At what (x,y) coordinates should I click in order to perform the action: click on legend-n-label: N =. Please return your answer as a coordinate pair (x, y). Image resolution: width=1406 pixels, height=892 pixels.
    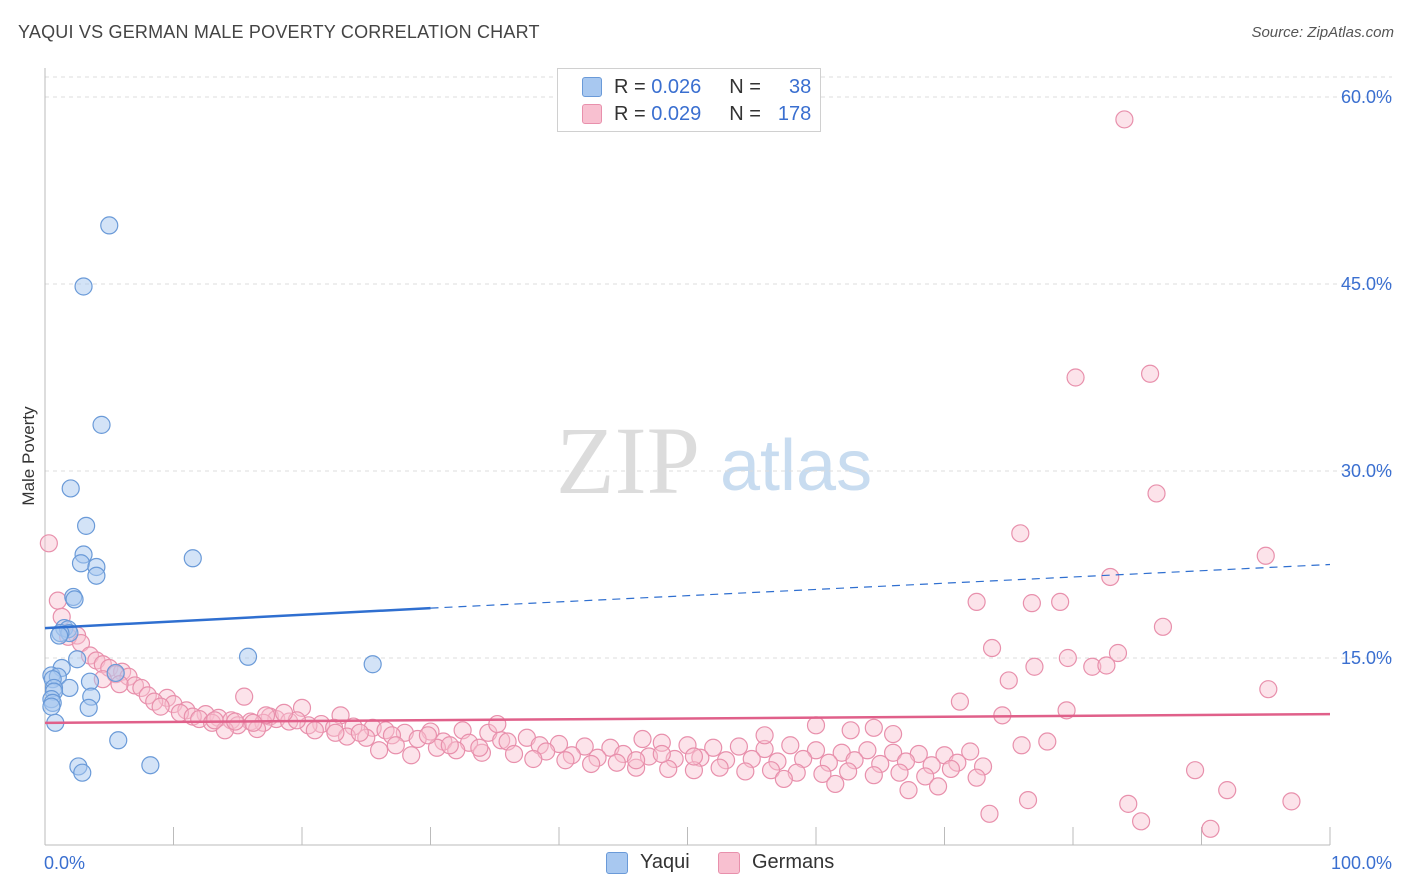
    Looking at the image, I should click on (748, 113).